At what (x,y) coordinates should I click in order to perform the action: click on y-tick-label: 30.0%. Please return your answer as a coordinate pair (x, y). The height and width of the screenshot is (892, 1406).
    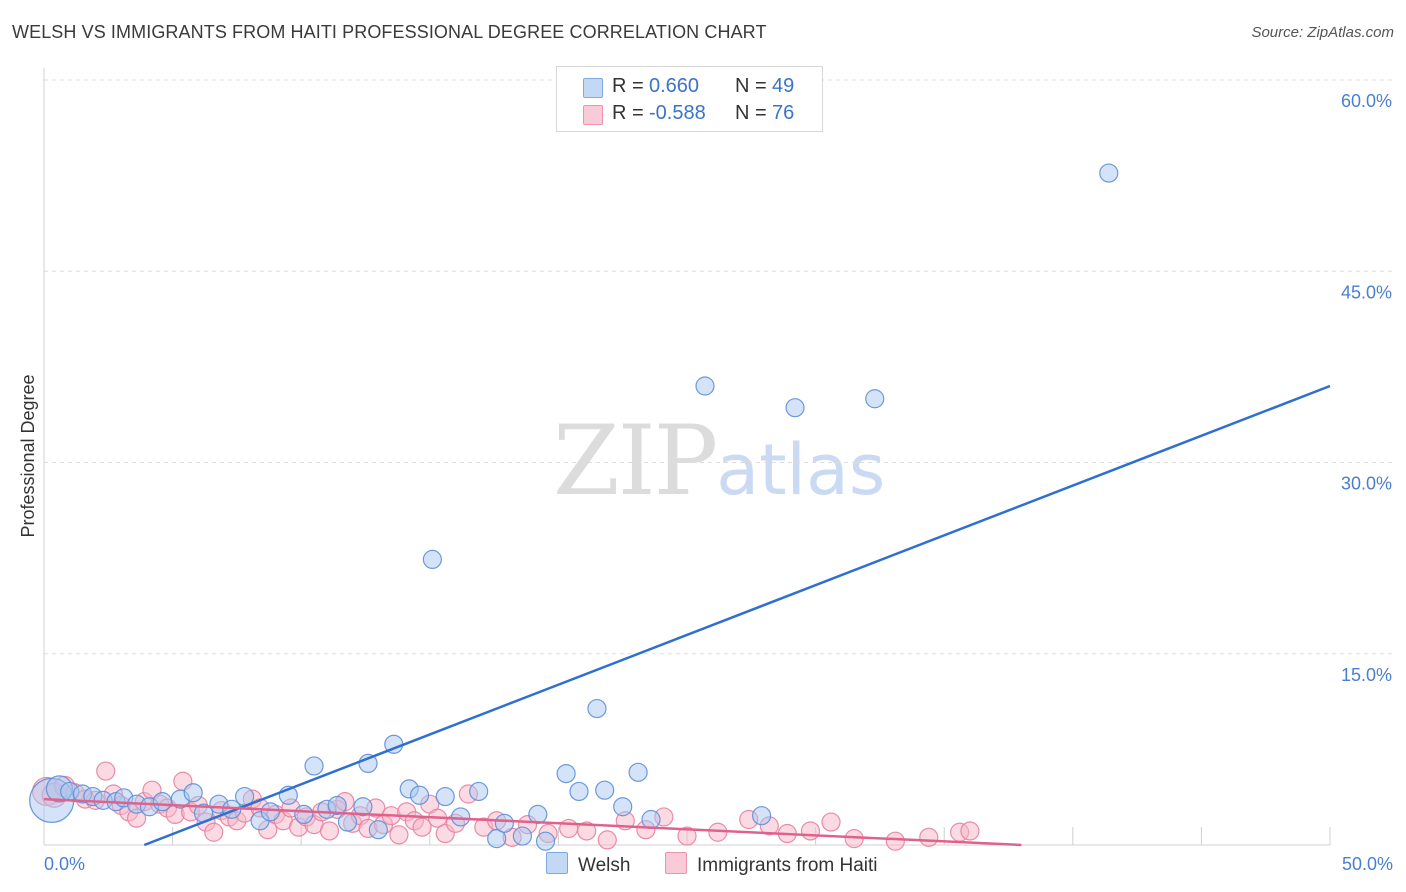
    Looking at the image, I should click on (1366, 484).